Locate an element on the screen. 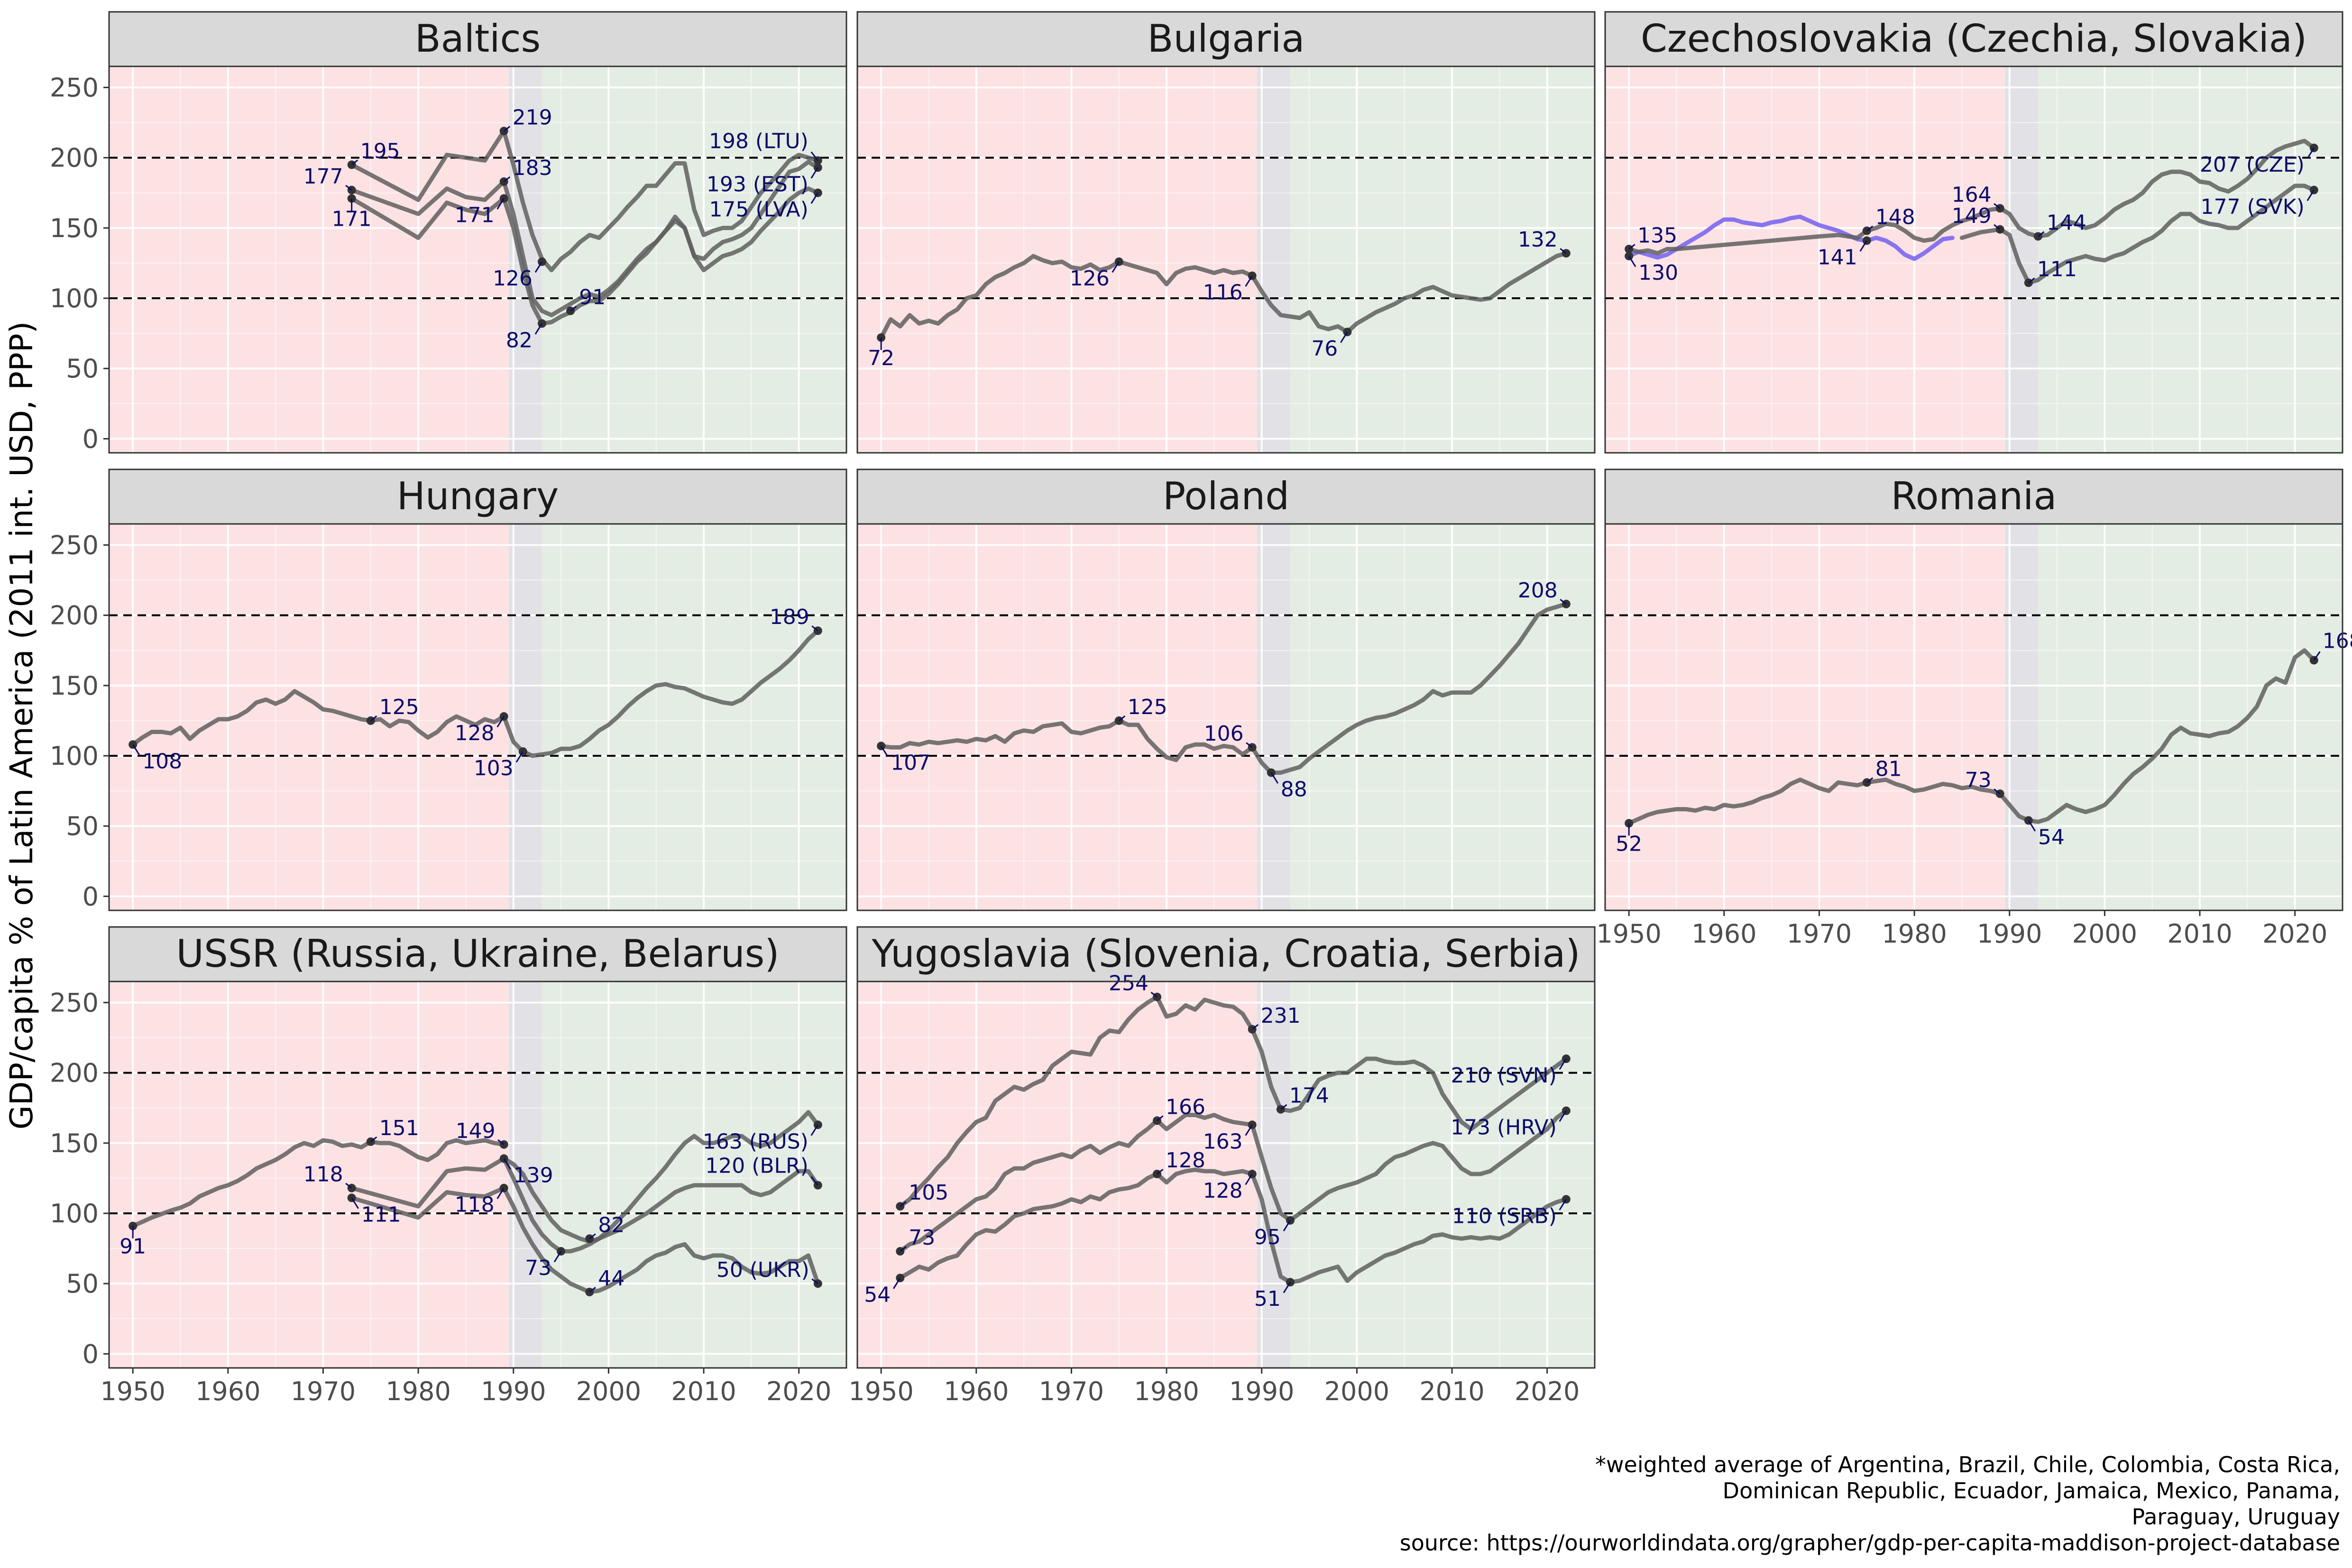  annotation-label: 231 is located at coordinates (1281, 1016).